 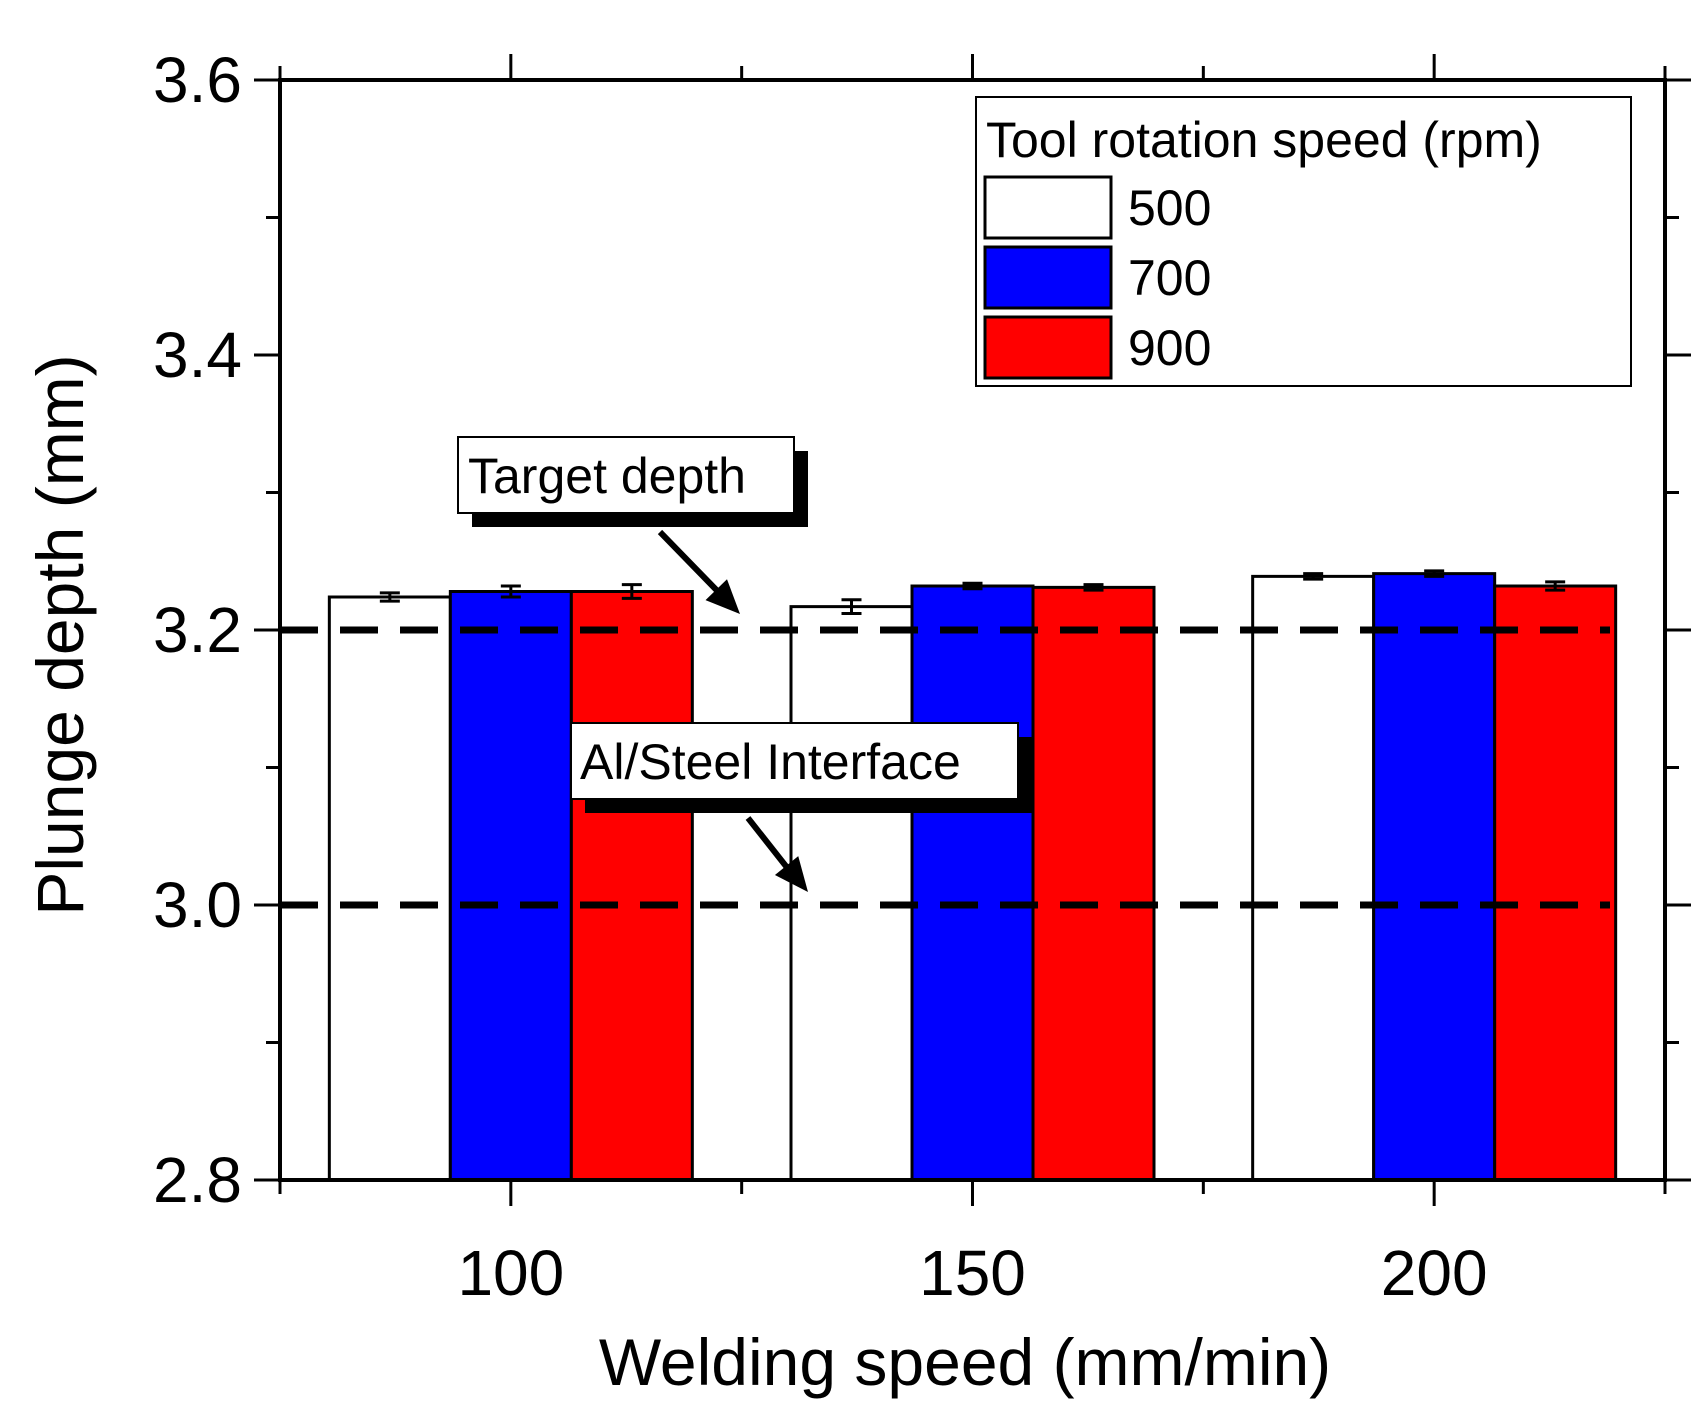 What do you see at coordinates (197, 355) in the screenshot?
I see `y-tick-label-3.4: 3.4` at bounding box center [197, 355].